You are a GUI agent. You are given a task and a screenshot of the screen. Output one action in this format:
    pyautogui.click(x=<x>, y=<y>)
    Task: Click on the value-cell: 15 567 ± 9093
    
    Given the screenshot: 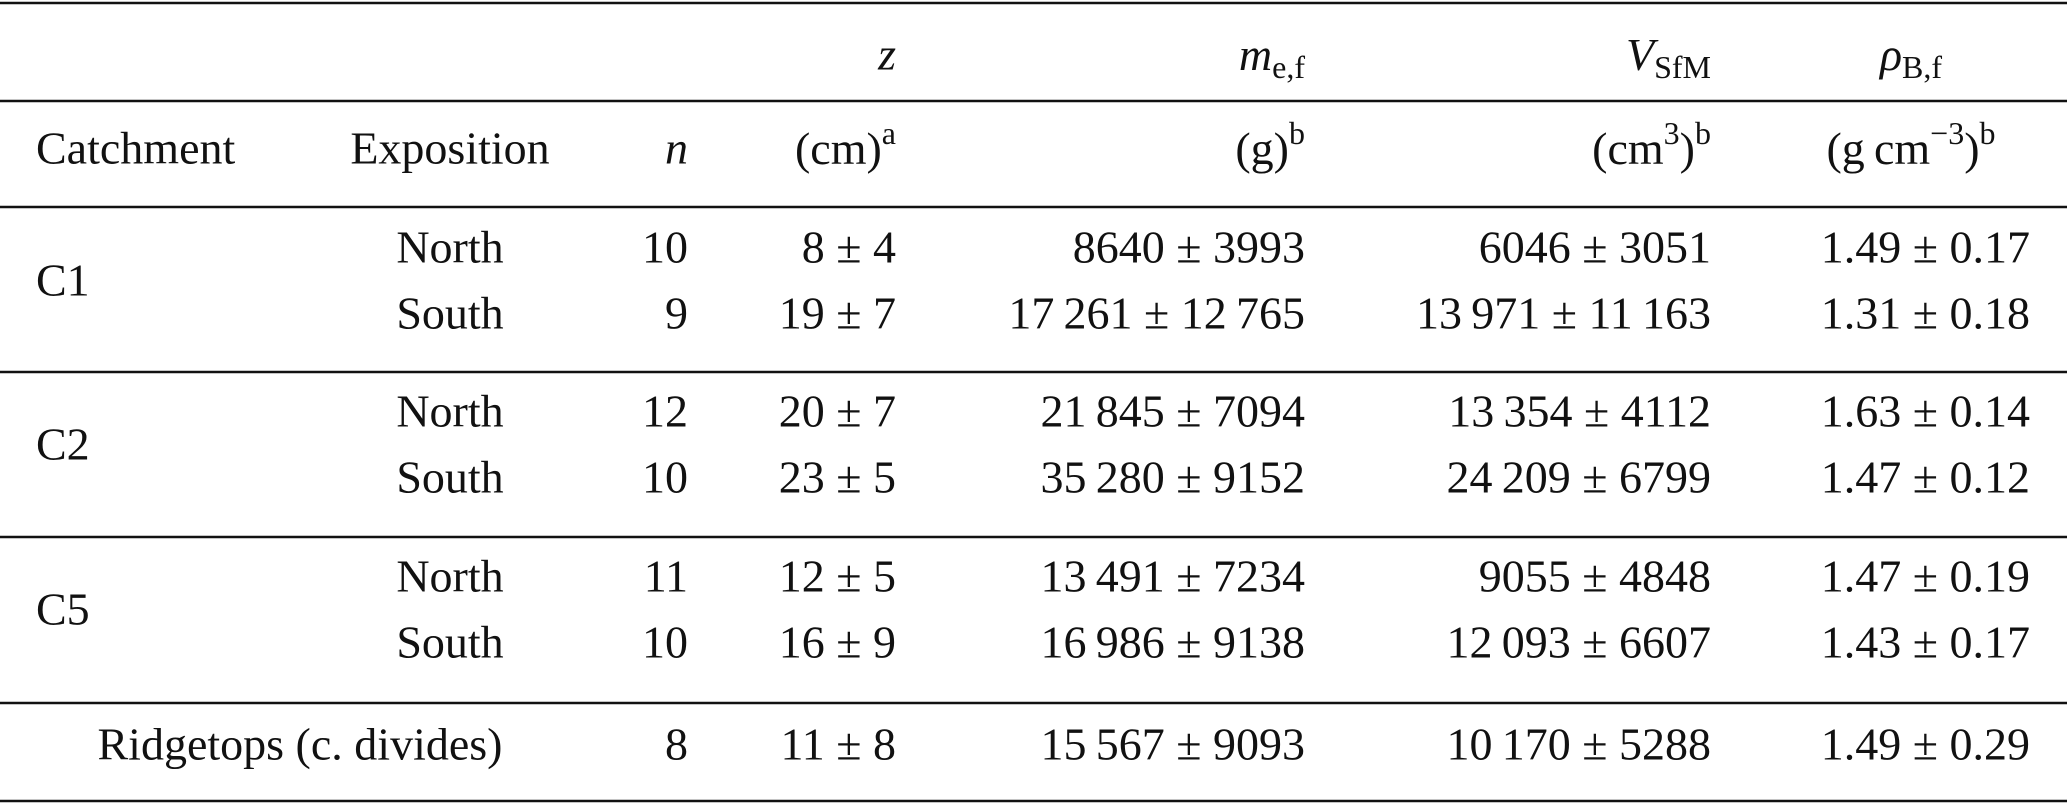 What is the action you would take?
    pyautogui.click(x=1173, y=744)
    